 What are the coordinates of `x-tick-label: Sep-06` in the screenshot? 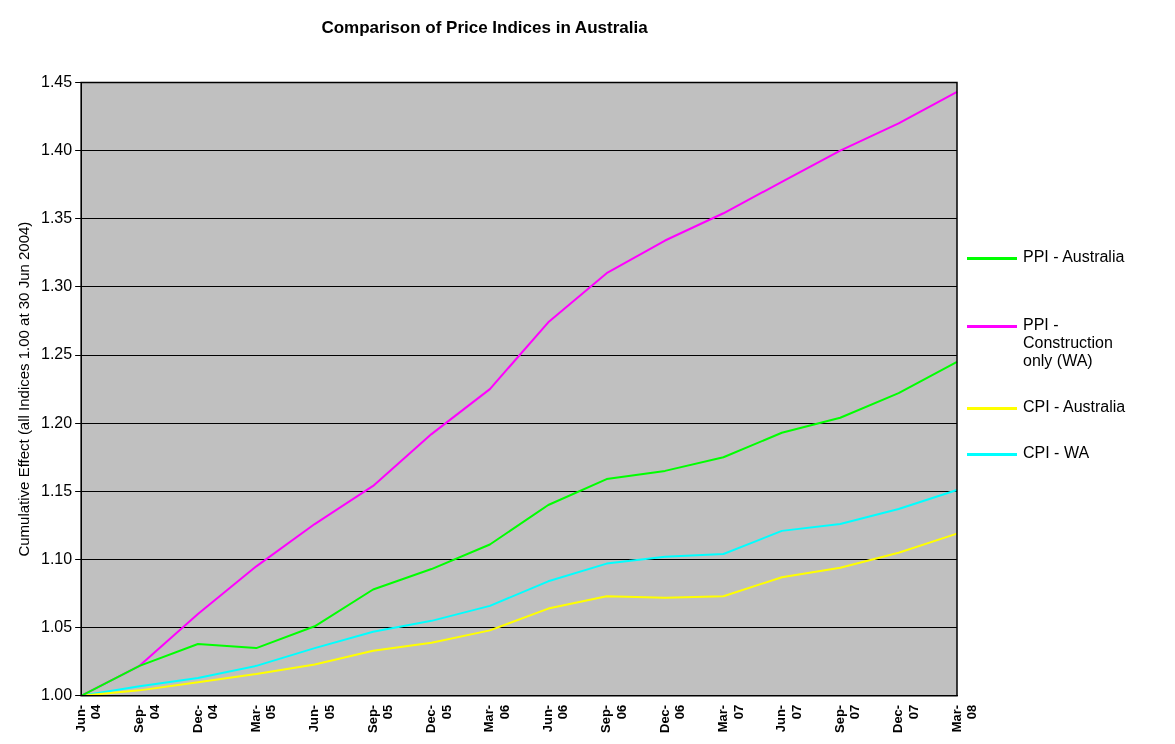 It's located at (613, 718).